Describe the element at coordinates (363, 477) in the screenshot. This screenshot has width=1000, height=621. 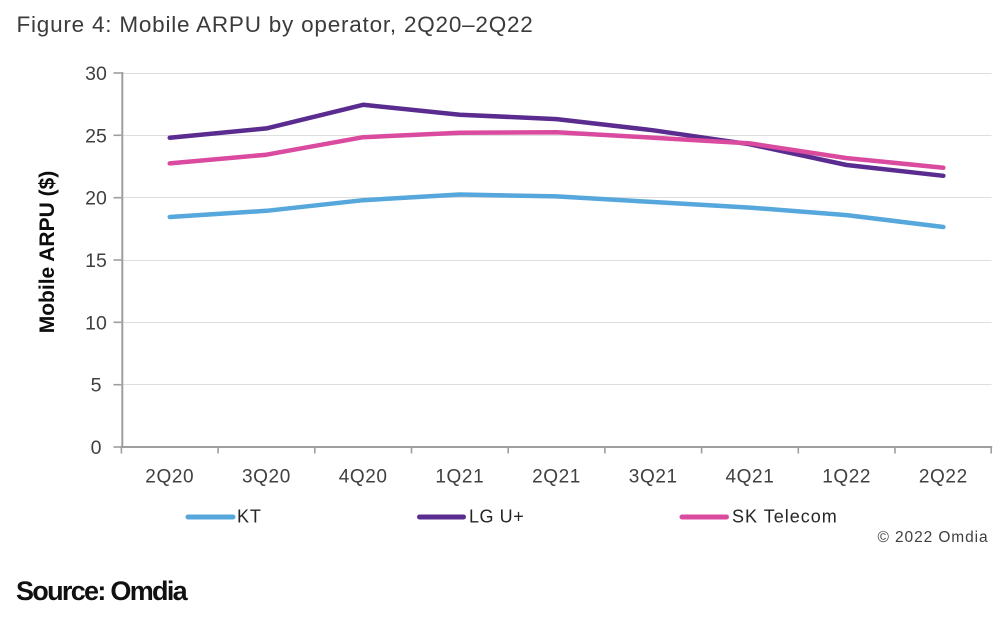
I see `svg-text: 4Q20` at that location.